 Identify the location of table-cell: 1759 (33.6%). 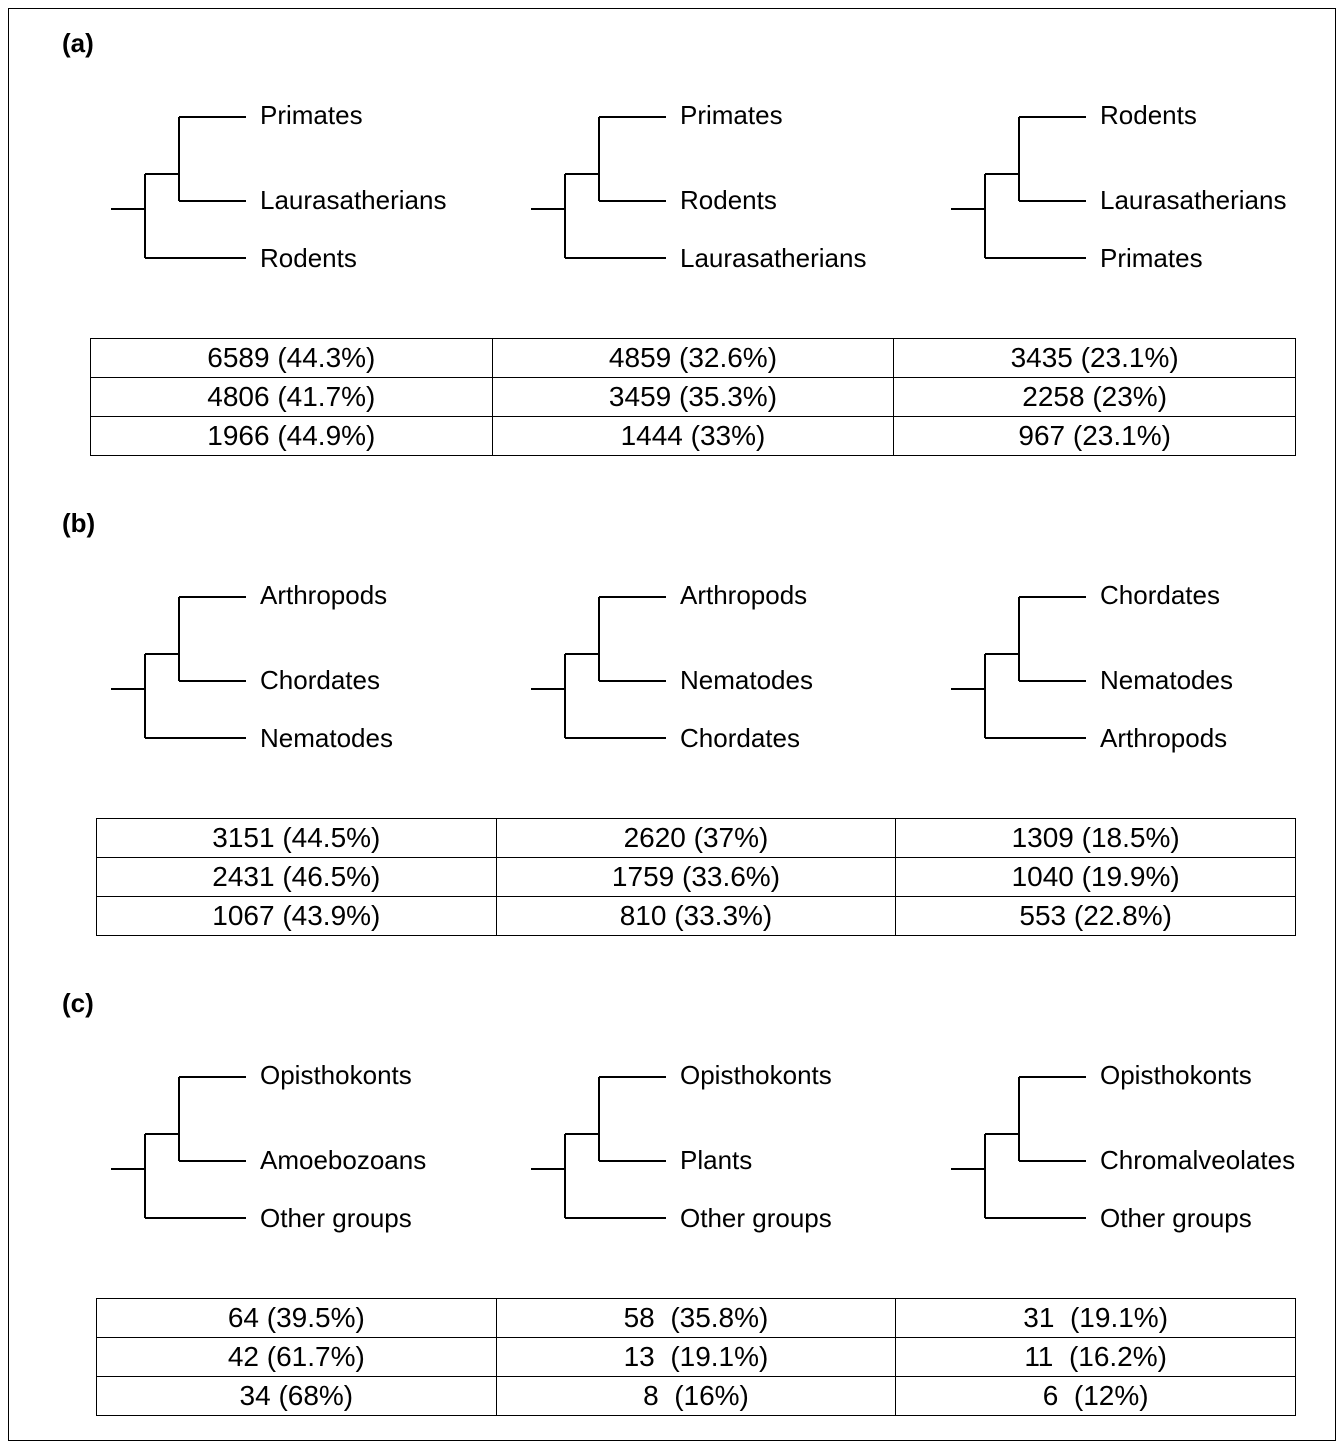
(696, 877).